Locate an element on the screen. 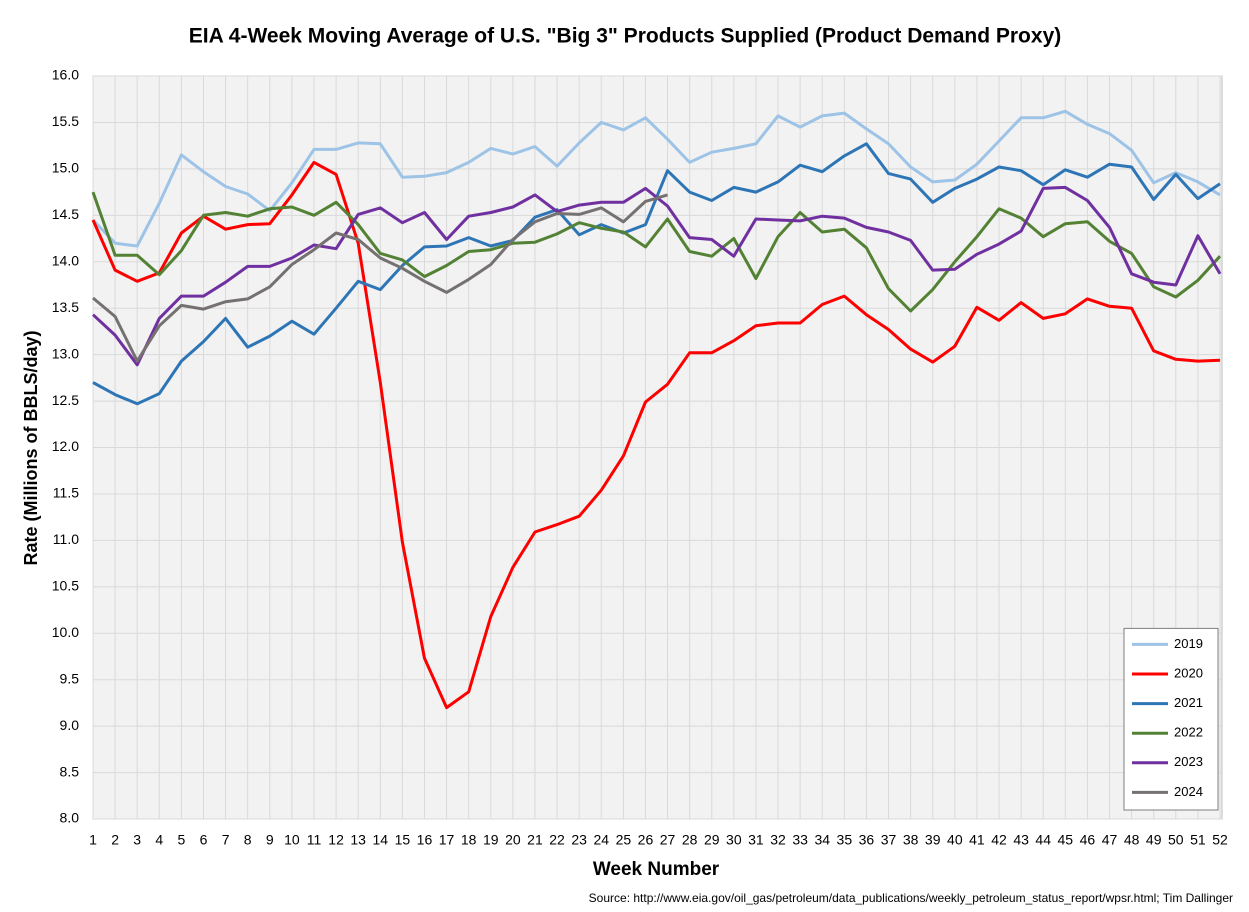 Image resolution: width=1249 pixels, height=912 pixels. x-tick-label: 18 is located at coordinates (469, 840).